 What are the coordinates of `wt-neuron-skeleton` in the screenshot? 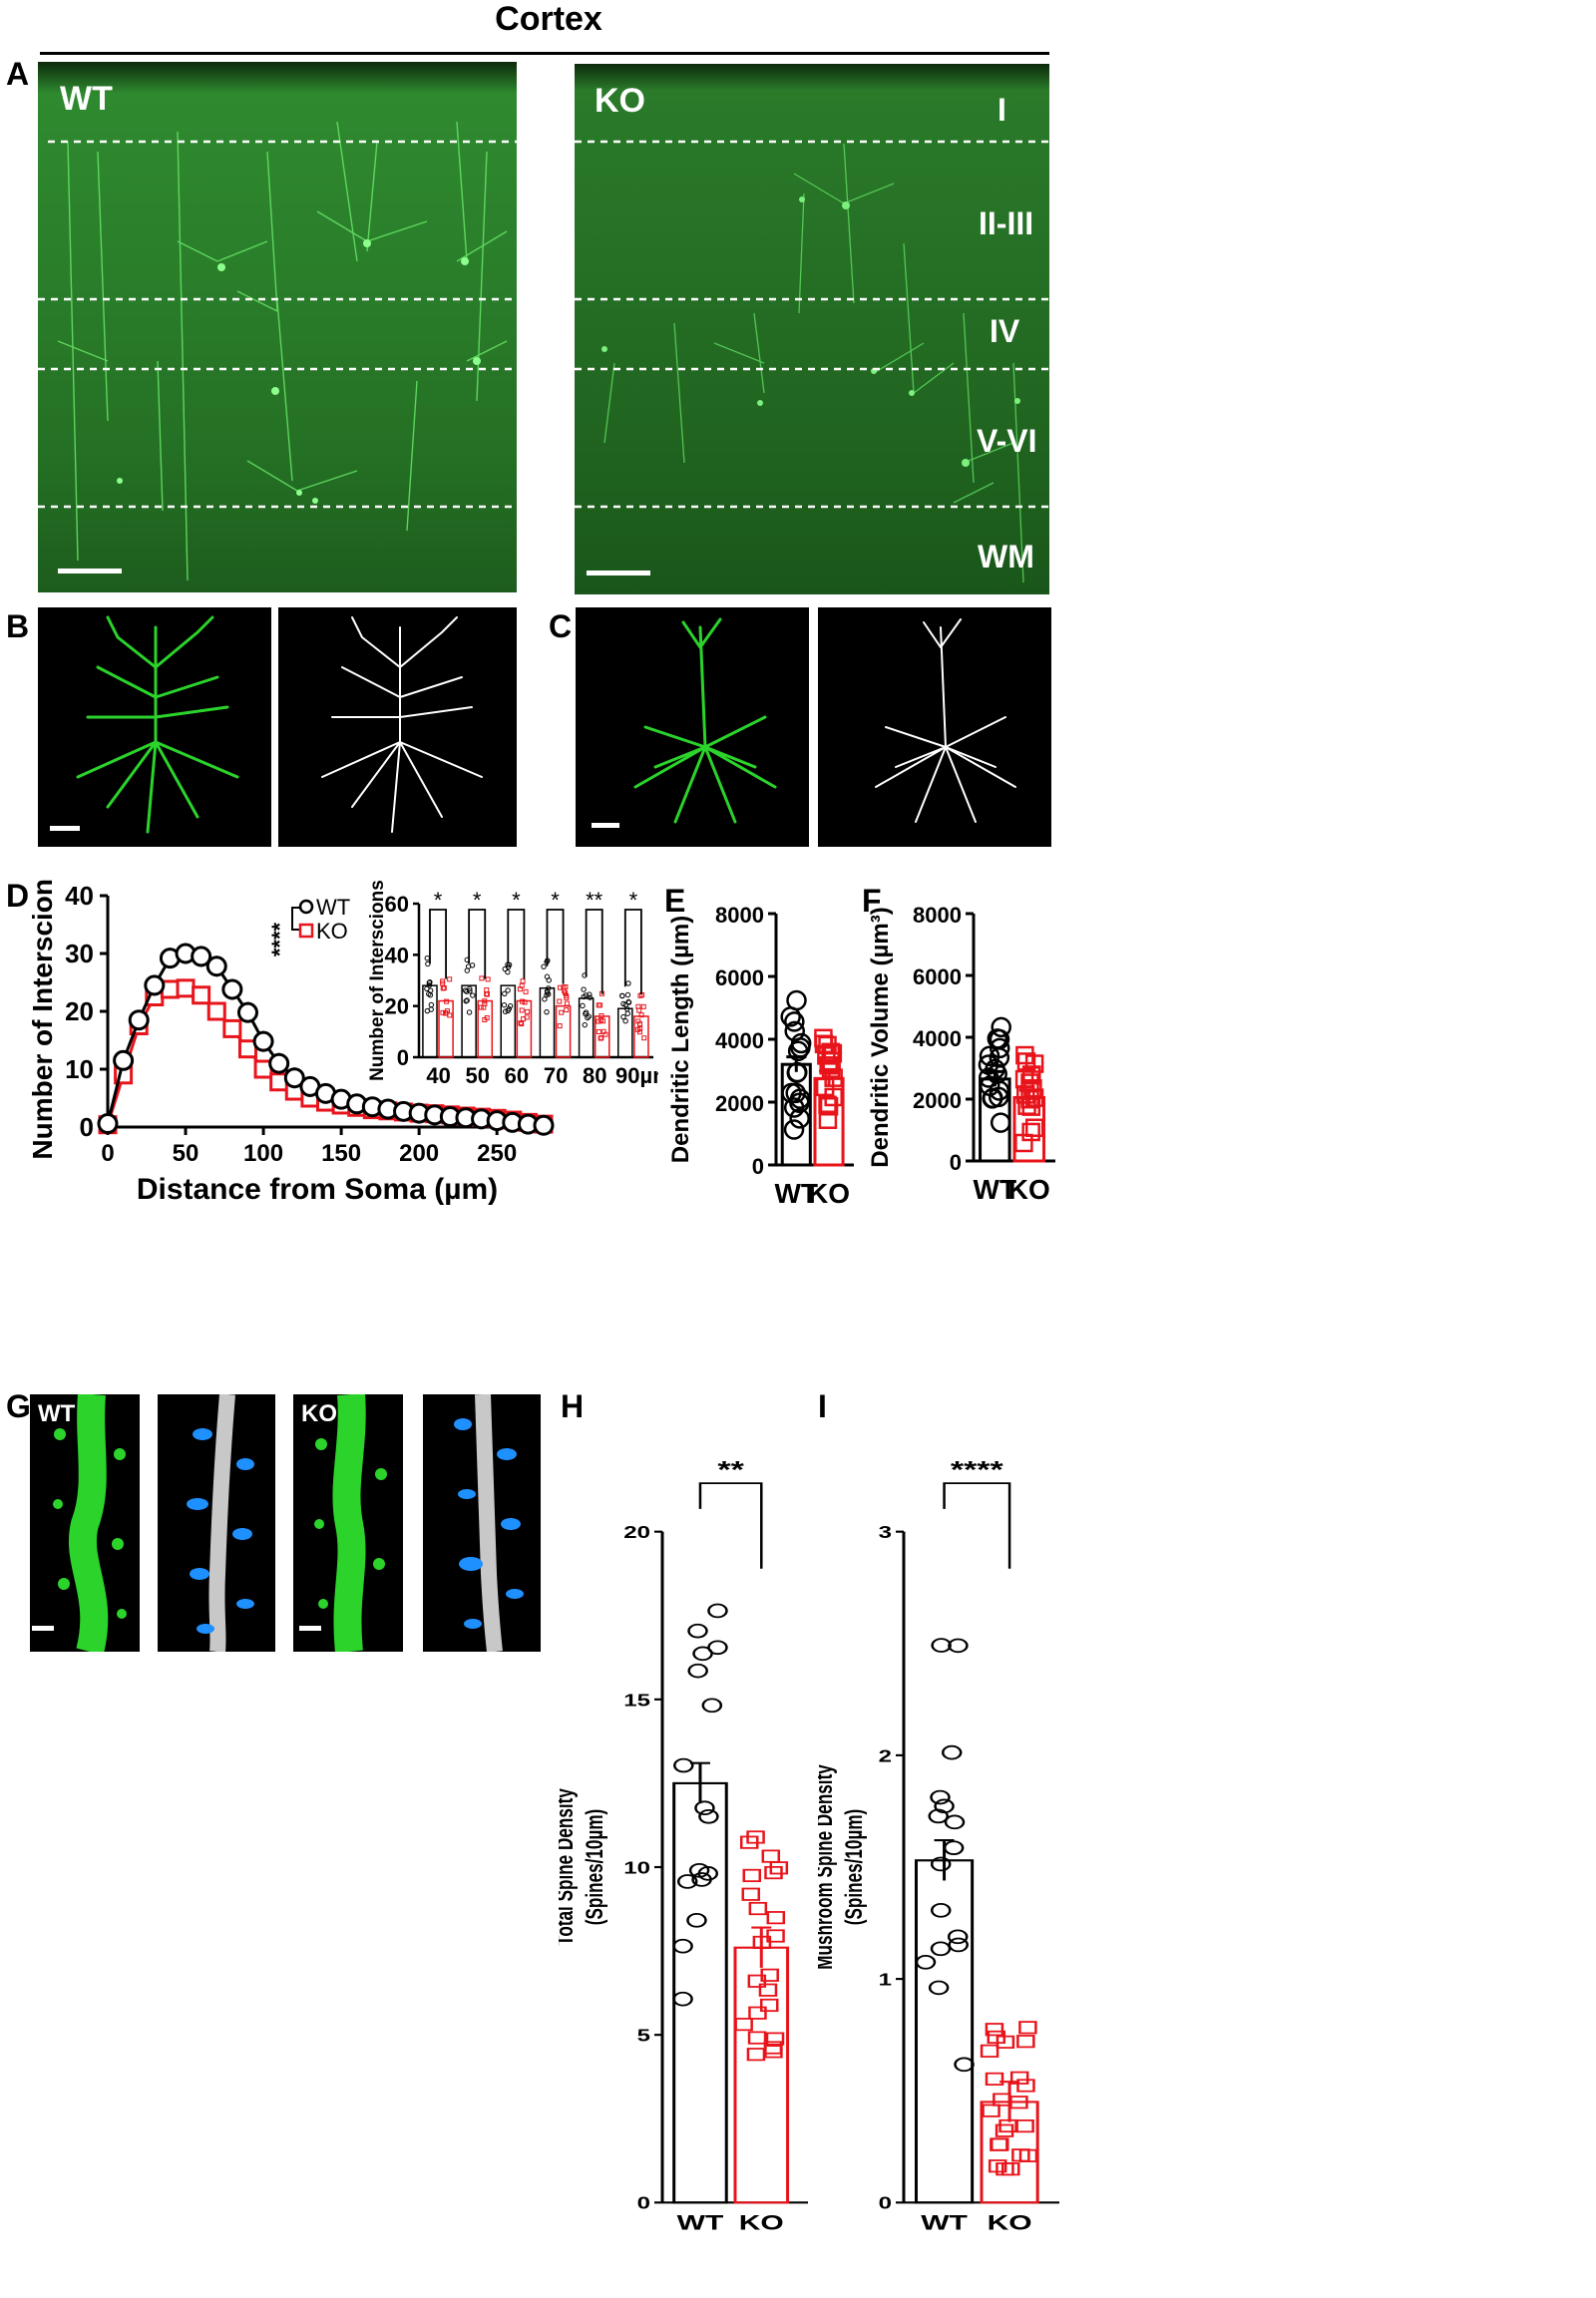 It's located at (397, 727).